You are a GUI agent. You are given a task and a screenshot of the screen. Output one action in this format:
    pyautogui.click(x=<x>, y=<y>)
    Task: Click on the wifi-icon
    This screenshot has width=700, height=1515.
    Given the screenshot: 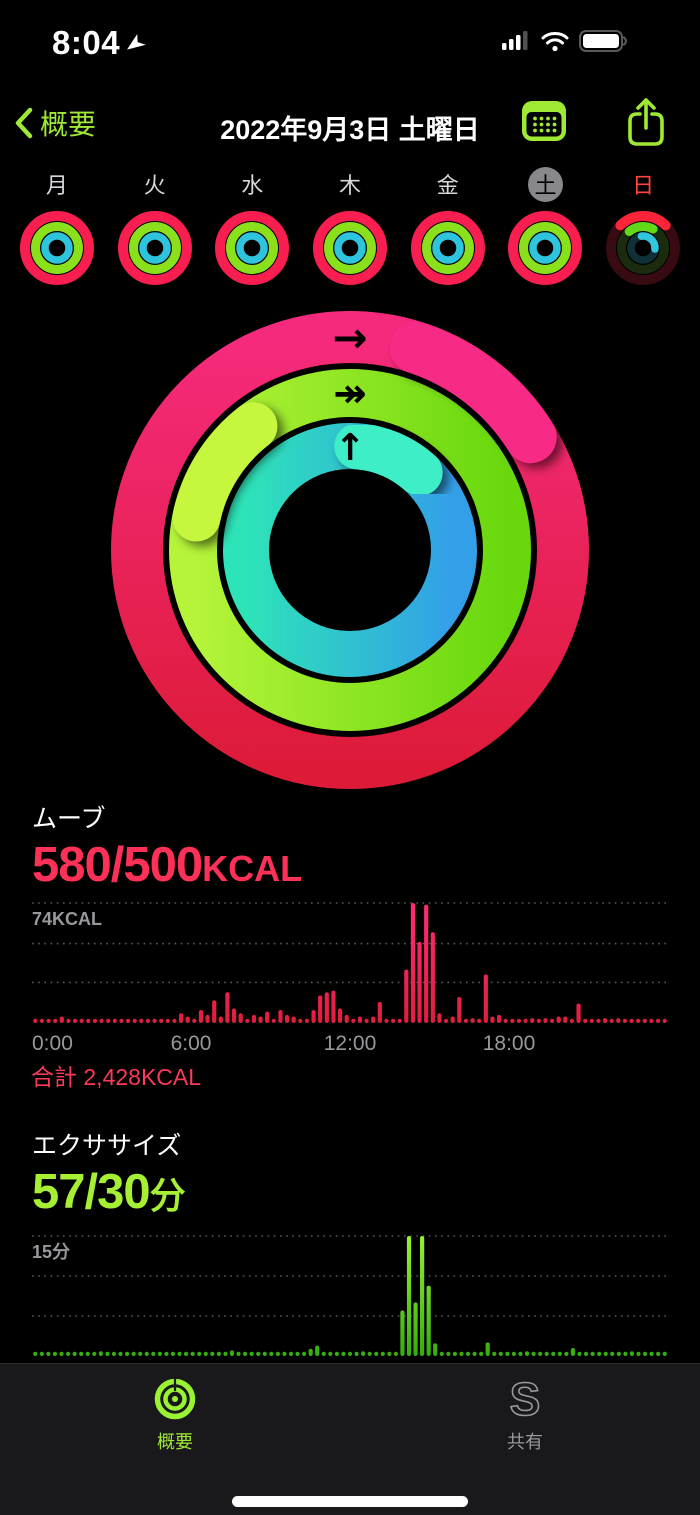 What is the action you would take?
    pyautogui.click(x=555, y=42)
    